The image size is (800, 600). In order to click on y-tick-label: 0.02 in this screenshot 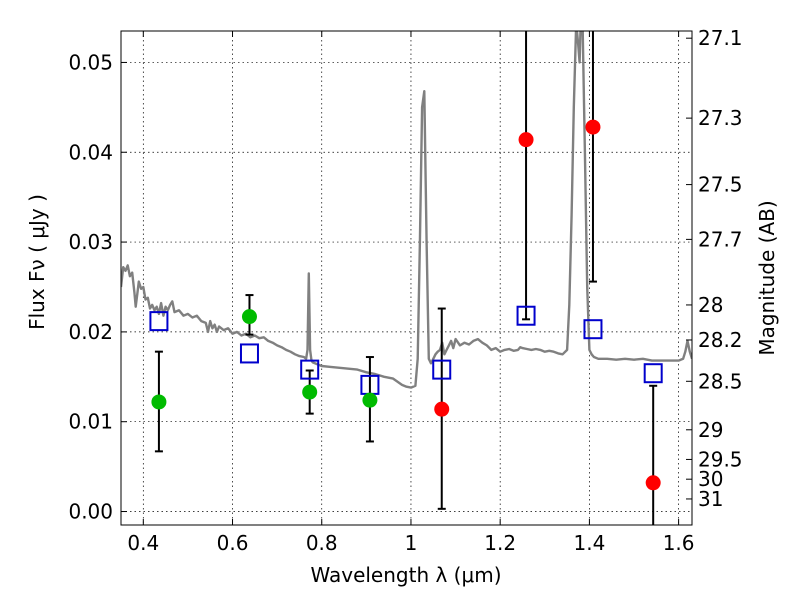, I will do `click(90, 332)`.